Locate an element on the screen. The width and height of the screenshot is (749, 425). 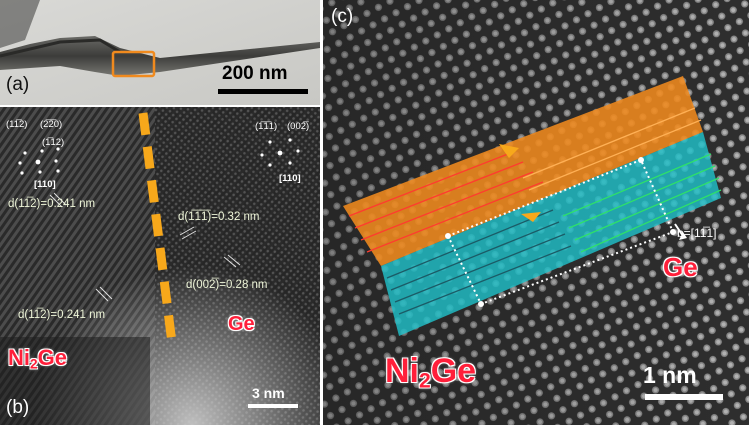
sad-spot-label: (002̅) is located at coordinates (298, 126).